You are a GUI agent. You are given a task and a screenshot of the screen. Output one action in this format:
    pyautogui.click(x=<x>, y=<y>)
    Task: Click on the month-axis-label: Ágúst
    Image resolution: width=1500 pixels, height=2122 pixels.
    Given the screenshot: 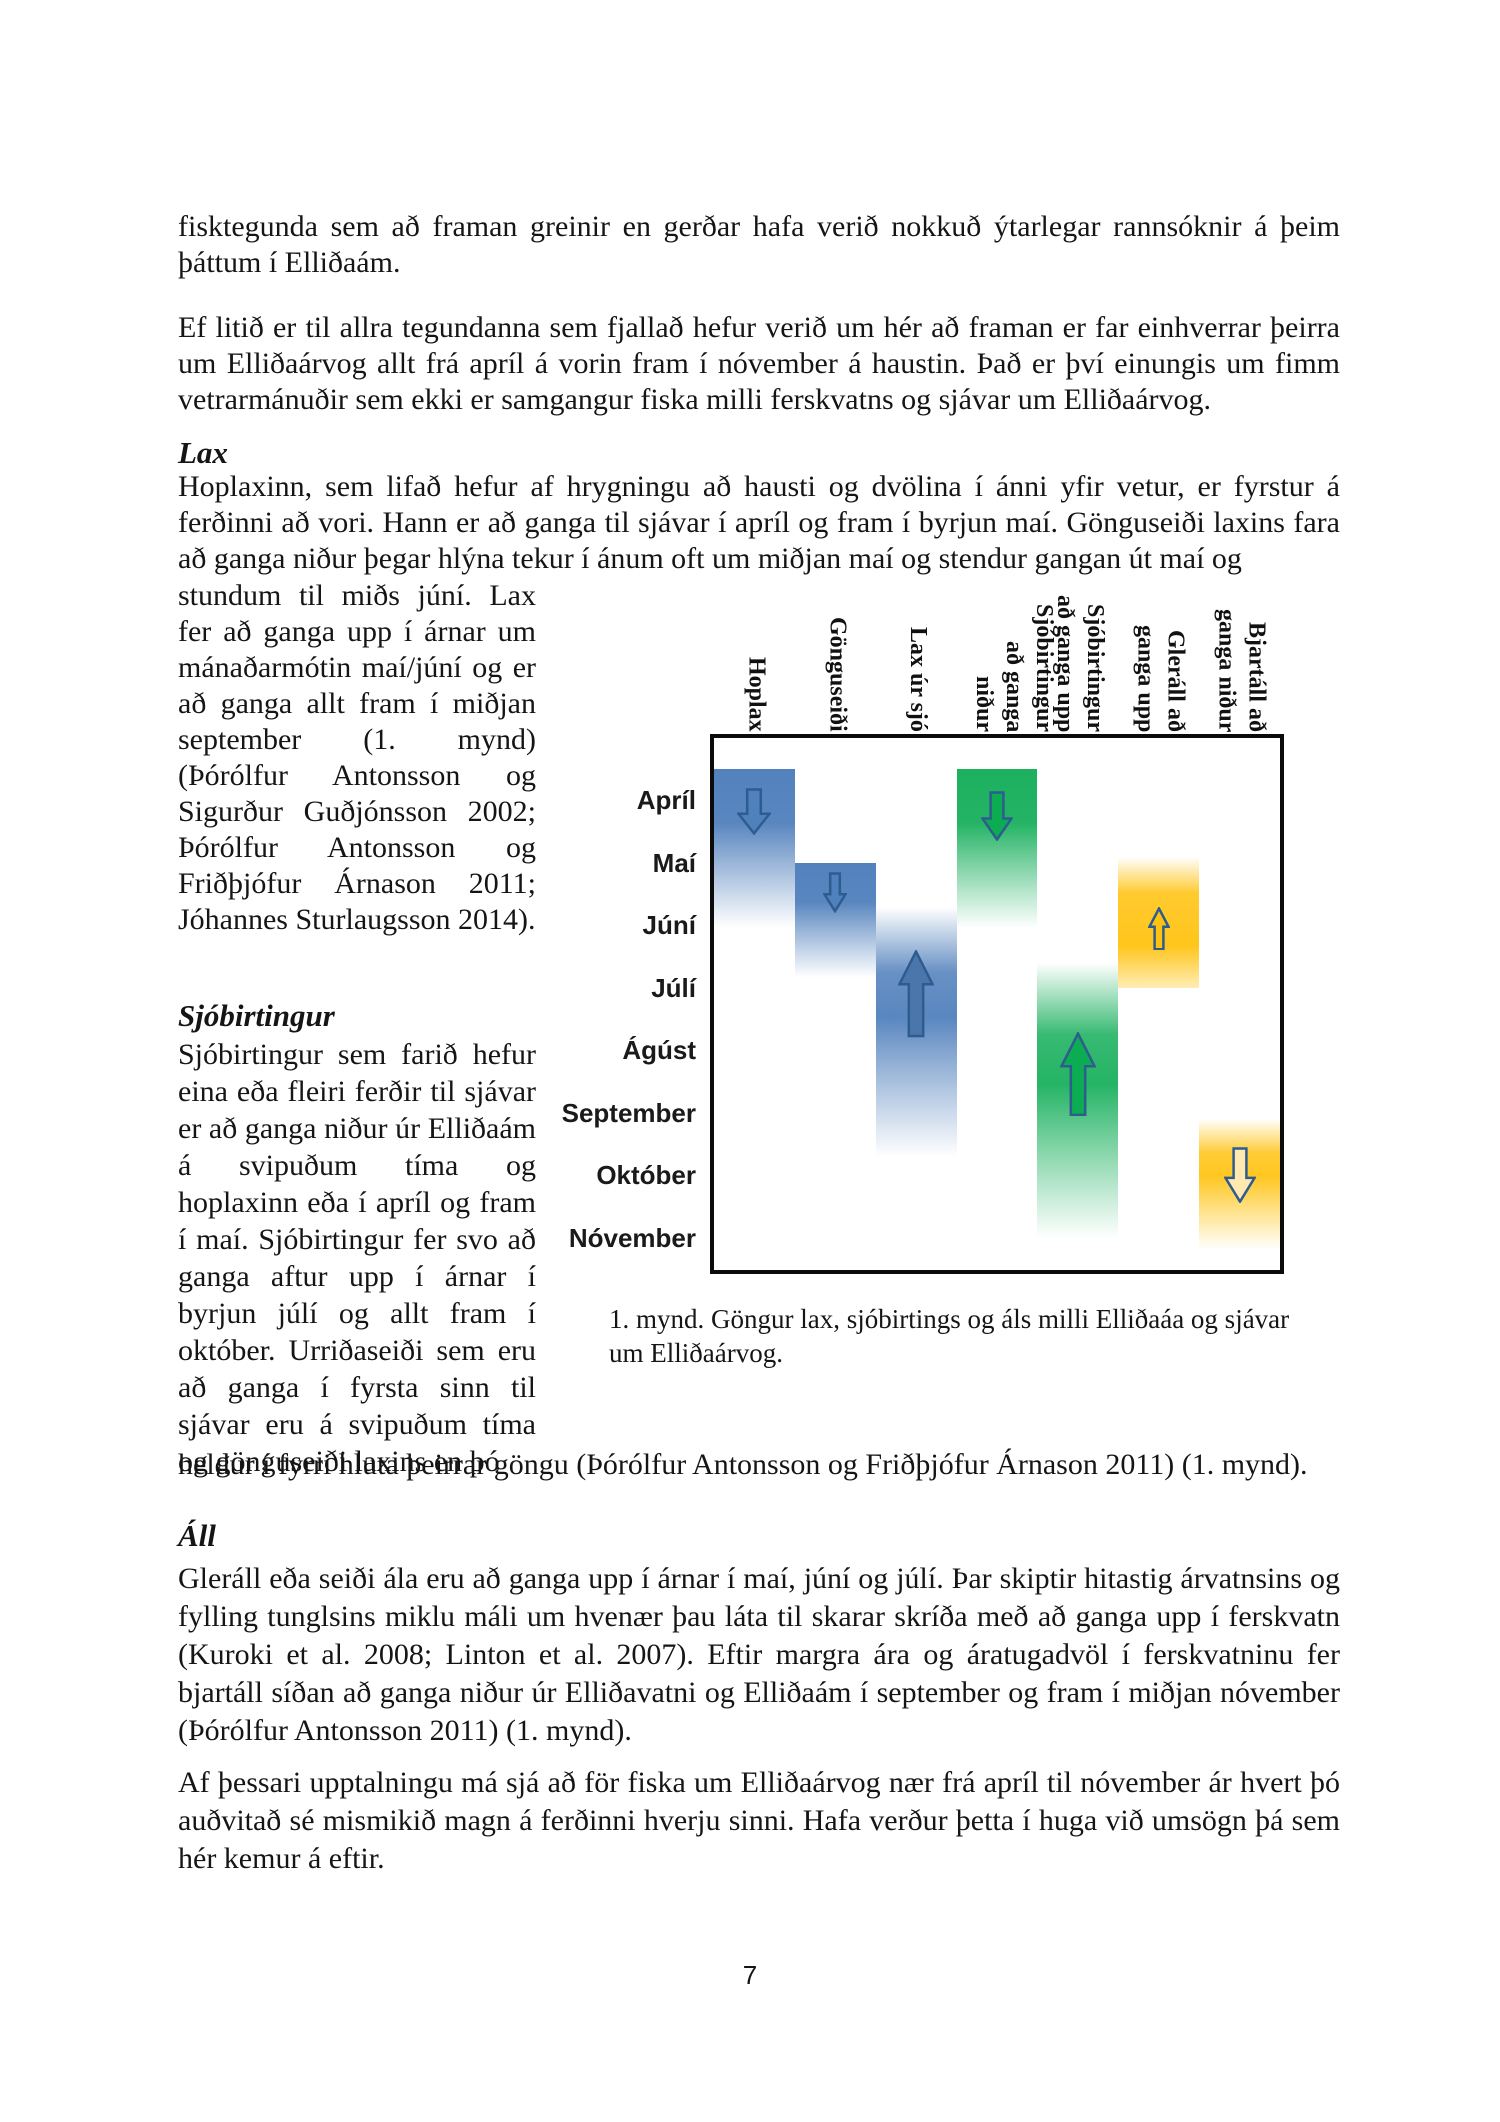 What is the action you would take?
    pyautogui.click(x=659, y=1050)
    